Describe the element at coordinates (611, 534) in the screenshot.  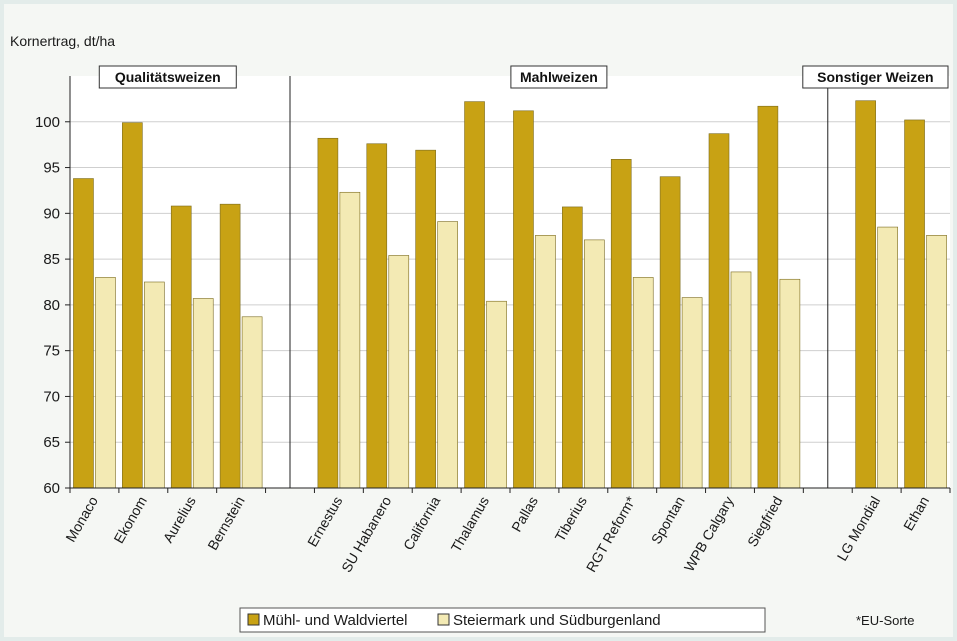
I see `x-tick-label: RGT Reform*` at that location.